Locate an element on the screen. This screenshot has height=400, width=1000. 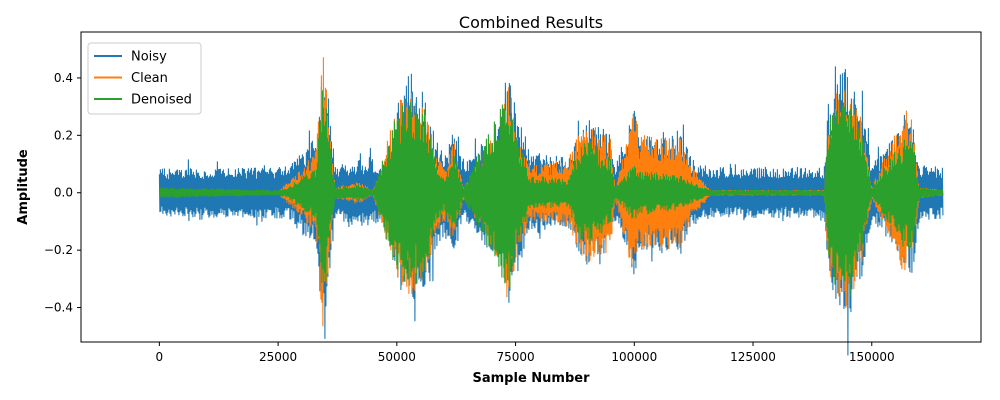
y-tick-label: −0.4 is located at coordinates (58, 308).